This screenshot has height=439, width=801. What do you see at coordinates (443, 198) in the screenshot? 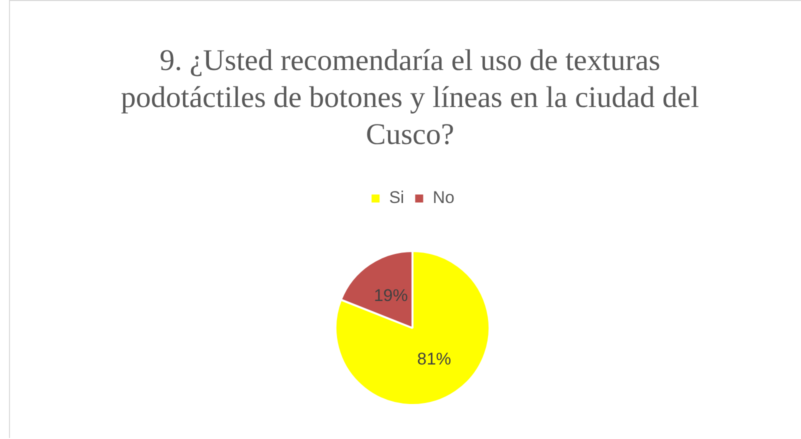
I see `legend-label: No` at bounding box center [443, 198].